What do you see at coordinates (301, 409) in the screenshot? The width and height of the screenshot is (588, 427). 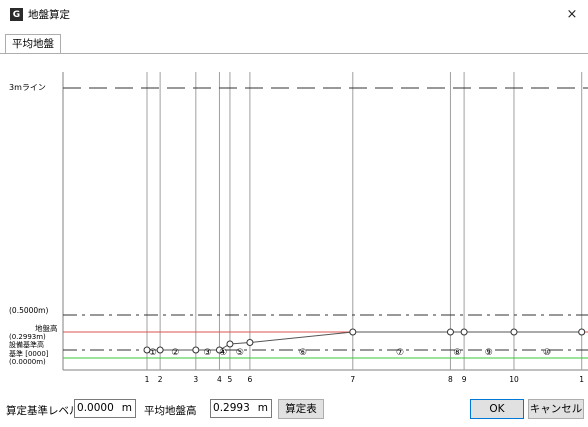 I see `calc-table-button: 算定表` at bounding box center [301, 409].